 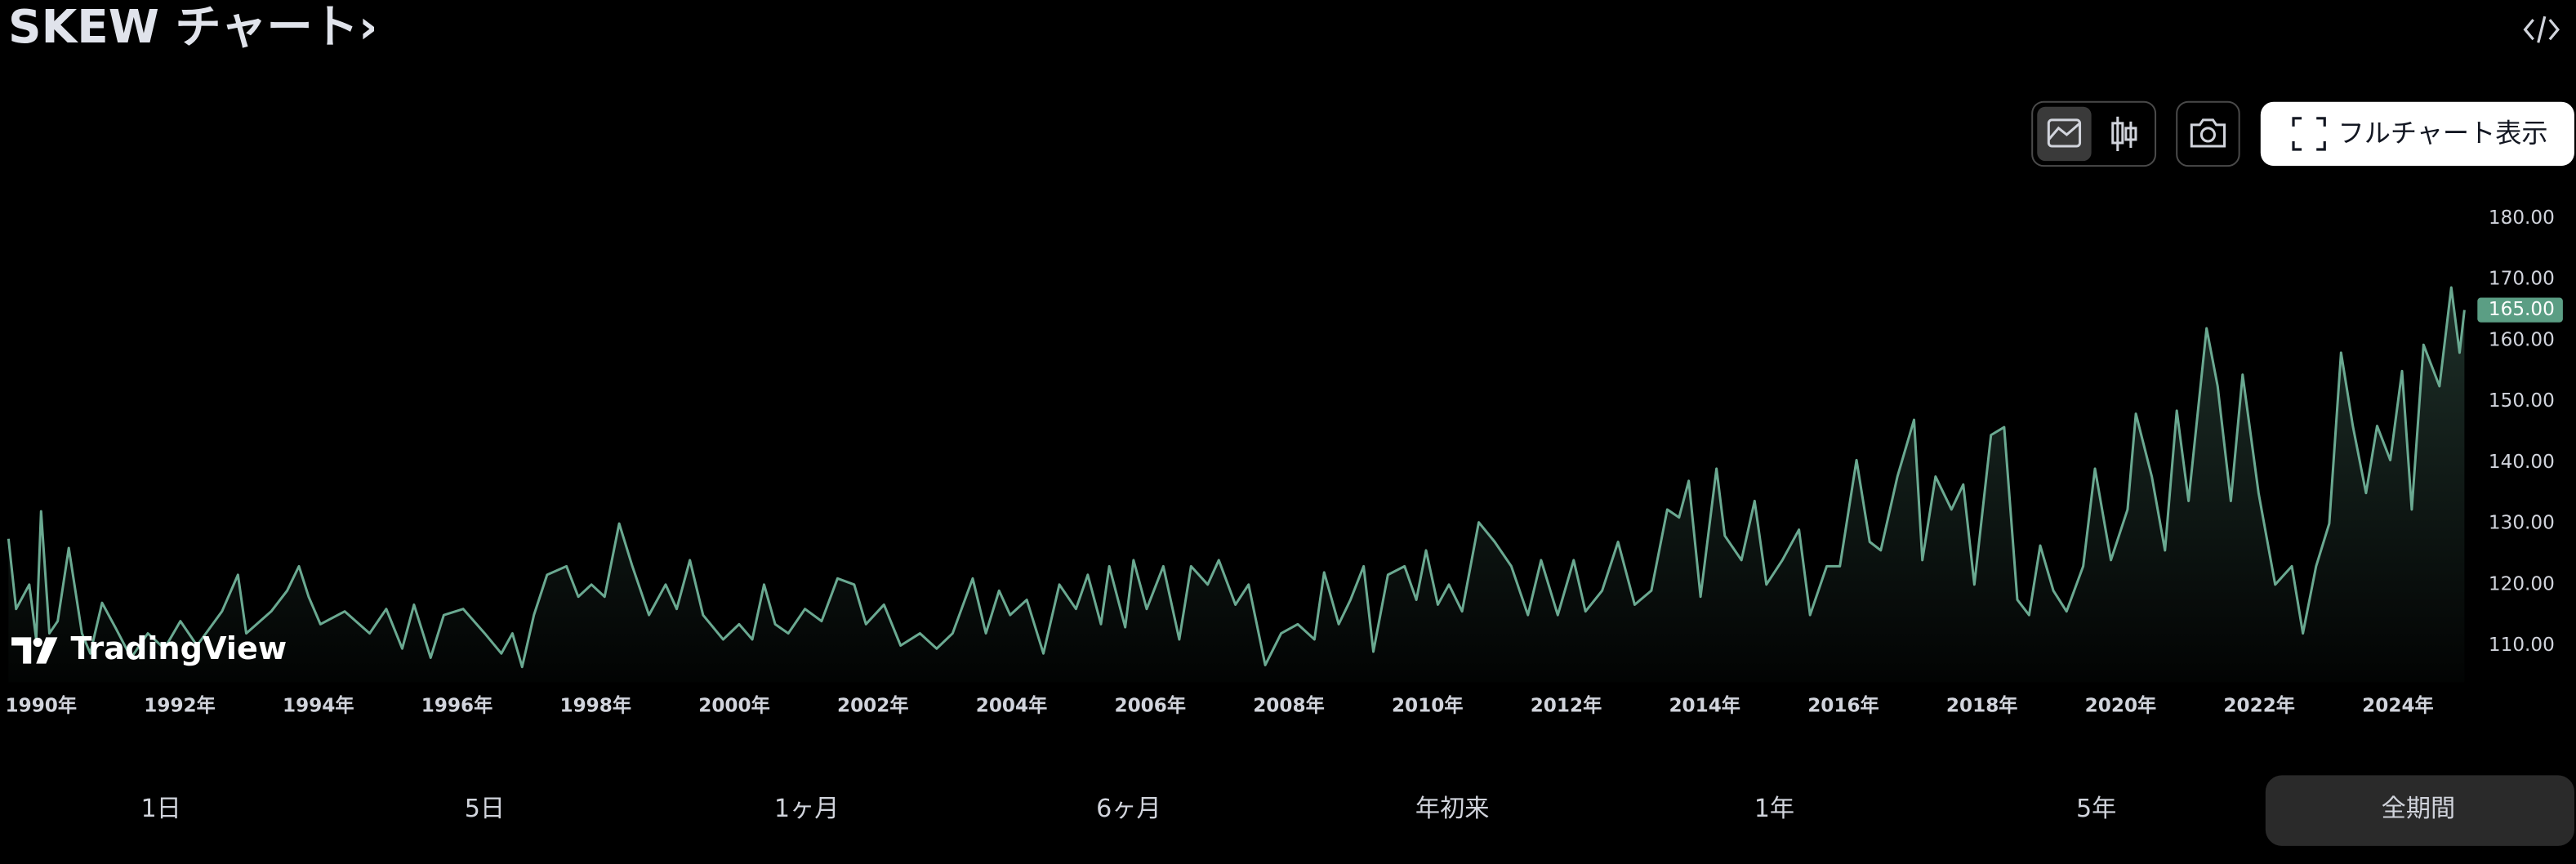 What do you see at coordinates (2522, 584) in the screenshot?
I see `y-tick-label: 120.00` at bounding box center [2522, 584].